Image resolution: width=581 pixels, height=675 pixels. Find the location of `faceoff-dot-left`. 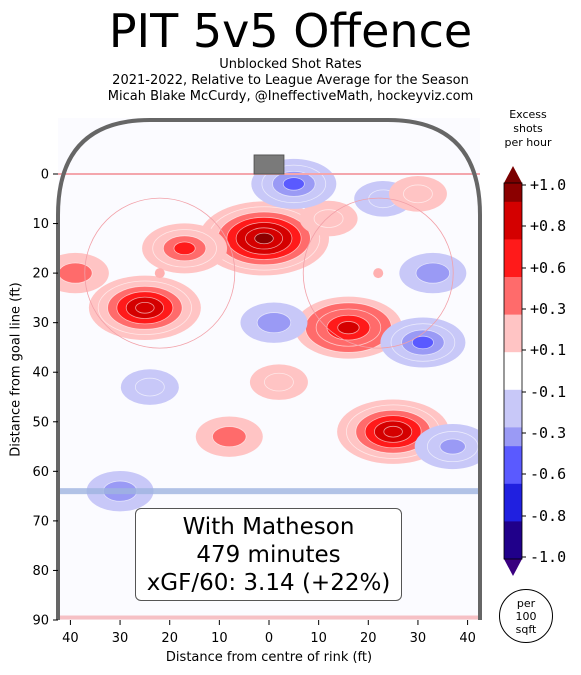

faceoff-dot-left is located at coordinates (159, 273).